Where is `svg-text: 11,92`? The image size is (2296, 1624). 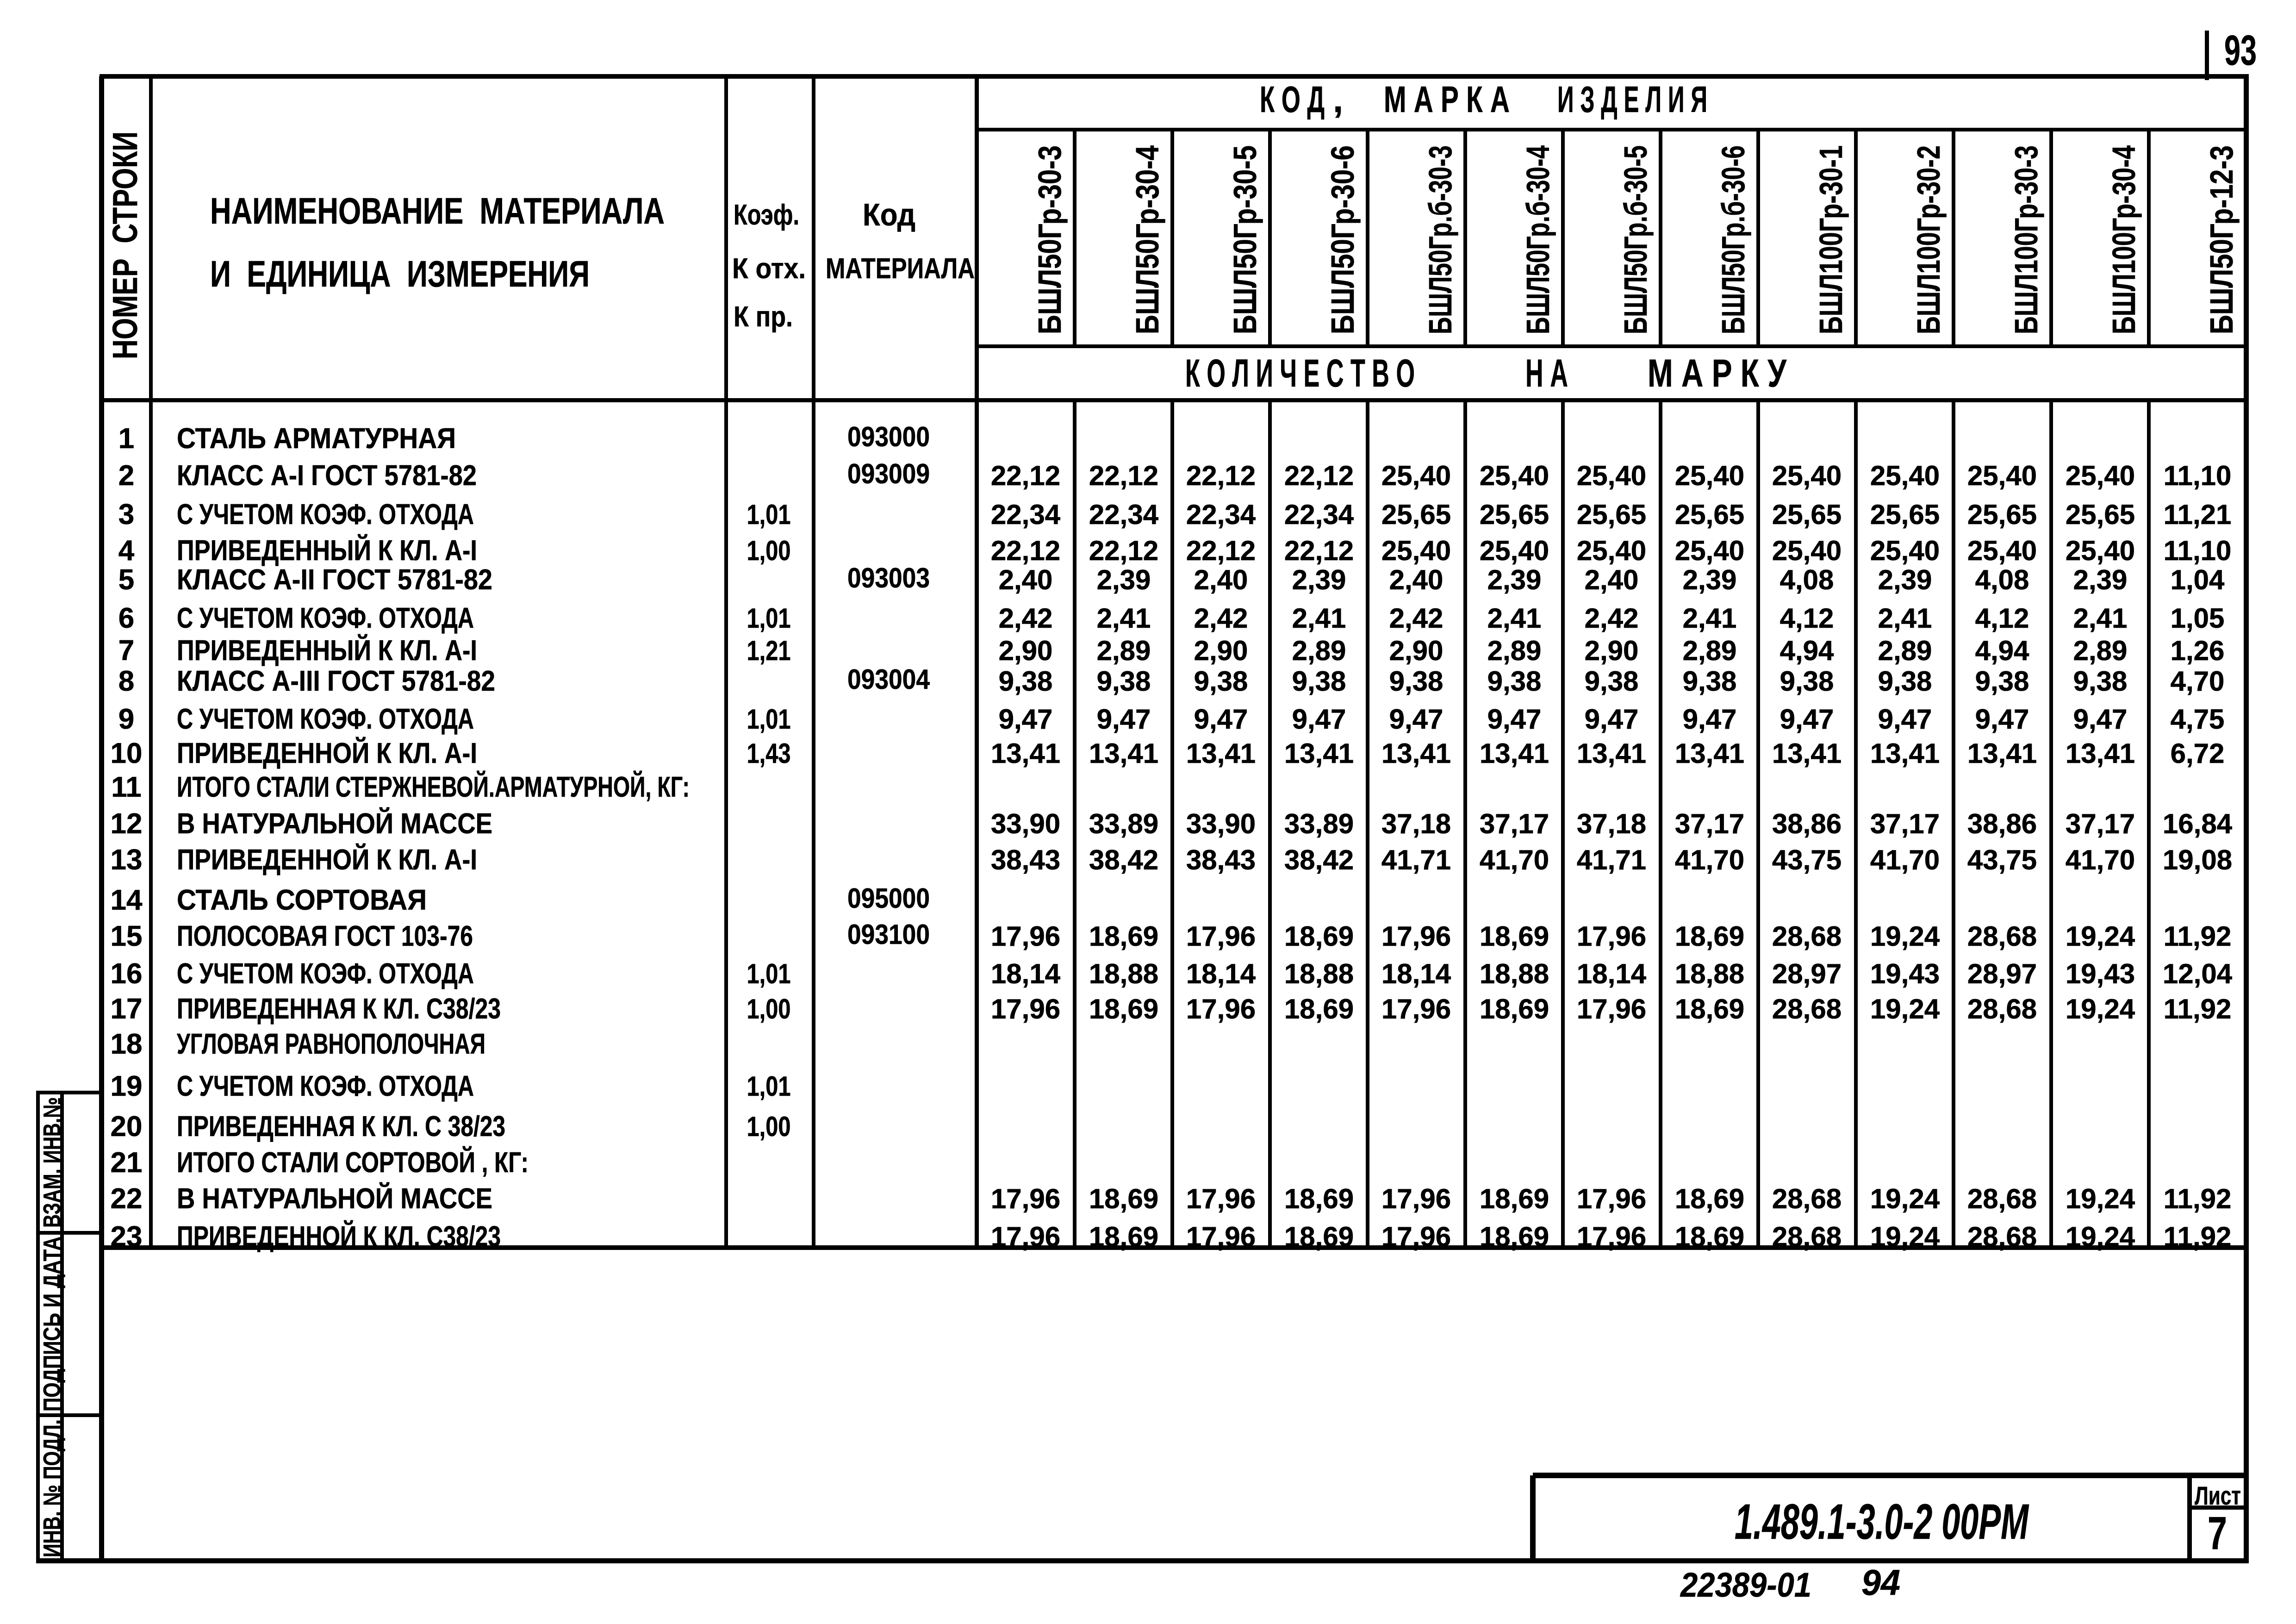
svg-text: 11,92 is located at coordinates (2198, 936).